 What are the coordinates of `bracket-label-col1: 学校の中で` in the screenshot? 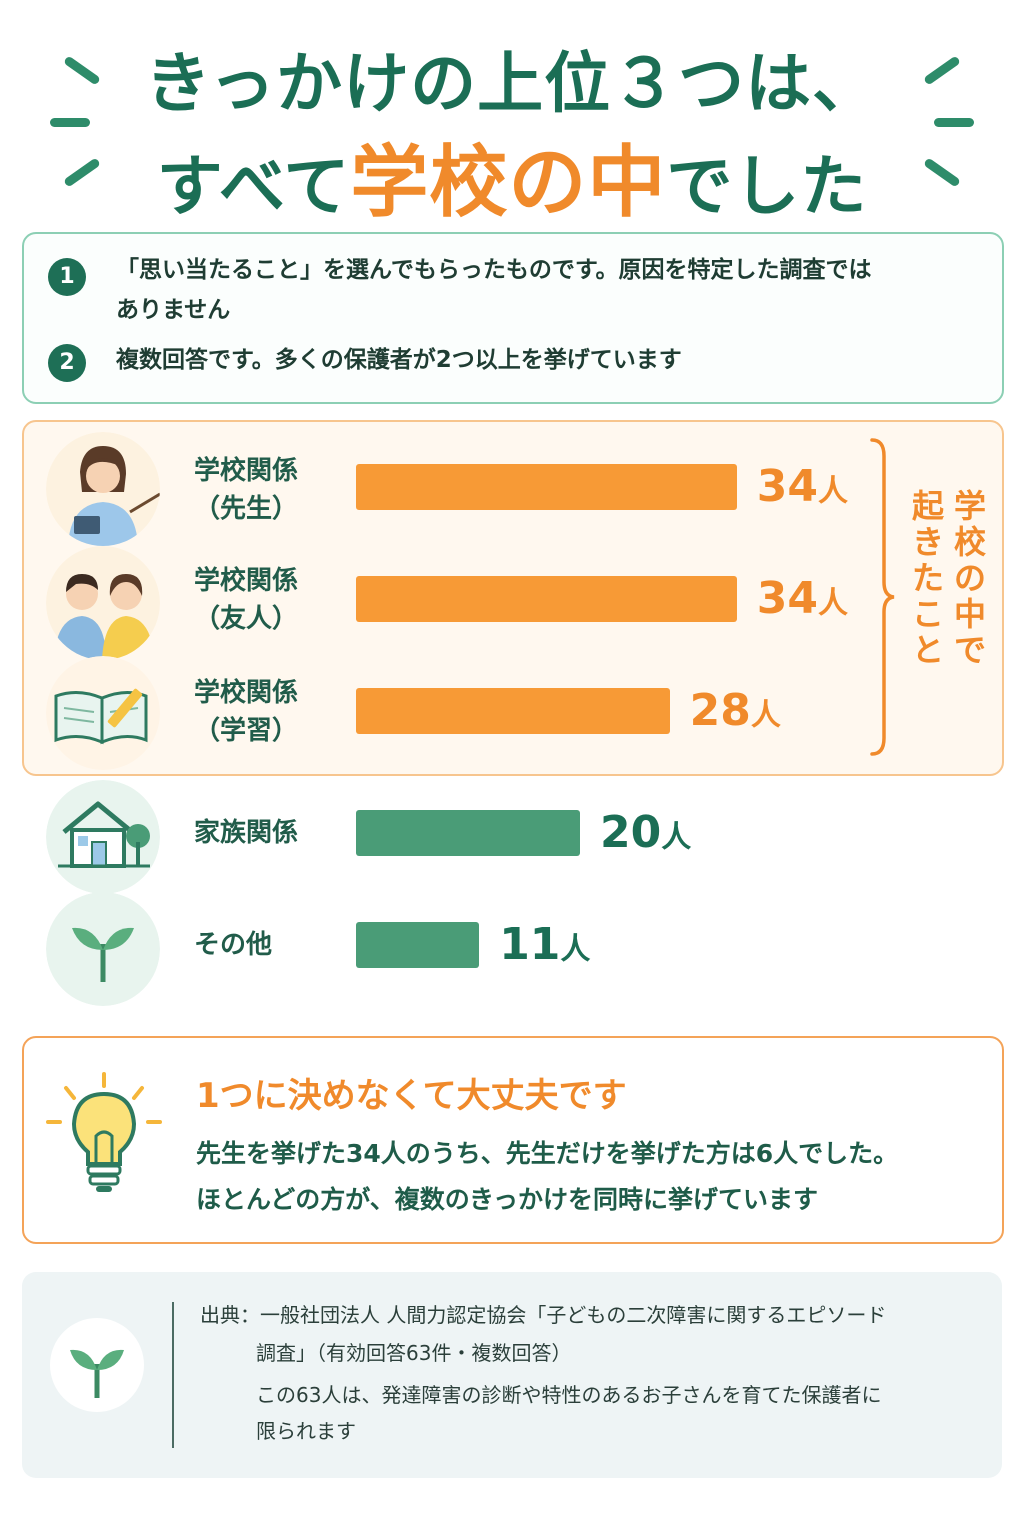 It's located at (969, 578).